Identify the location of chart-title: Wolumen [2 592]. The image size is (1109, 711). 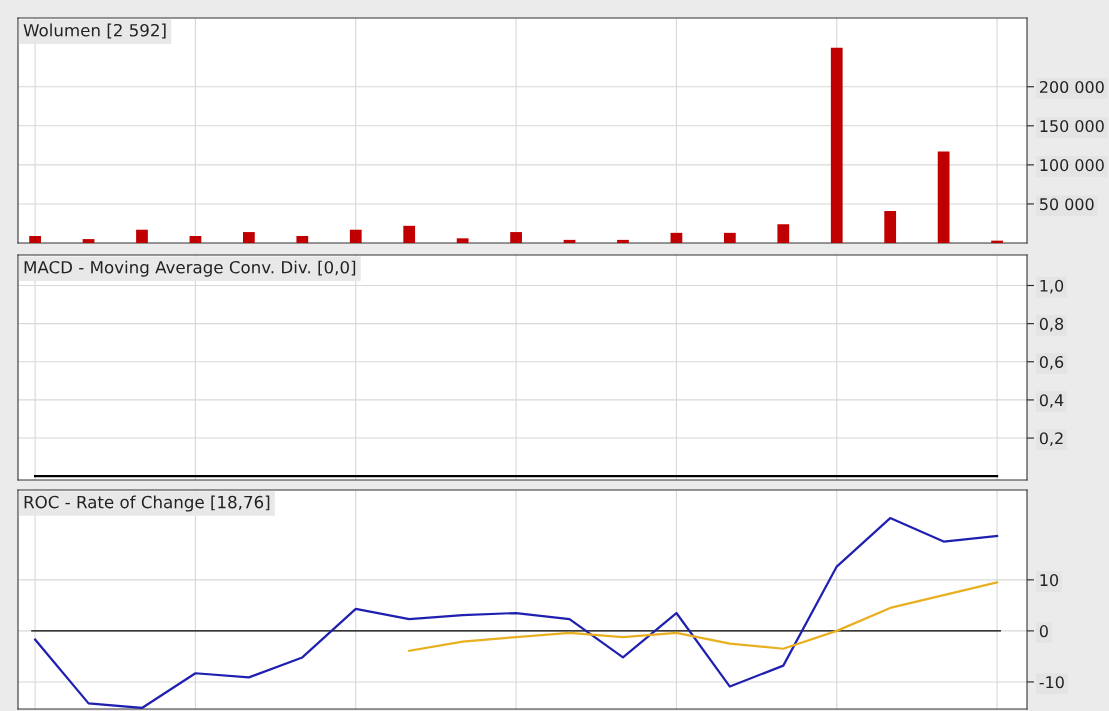
(94, 31).